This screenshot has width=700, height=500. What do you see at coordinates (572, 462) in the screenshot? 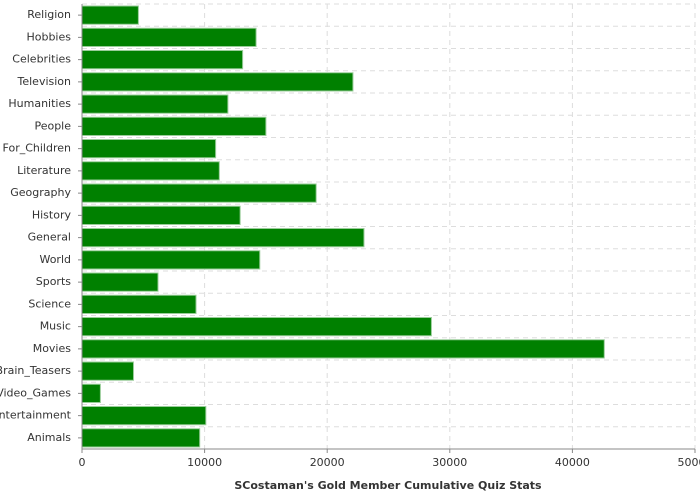
I see `x-tick-label: 40000` at bounding box center [572, 462].